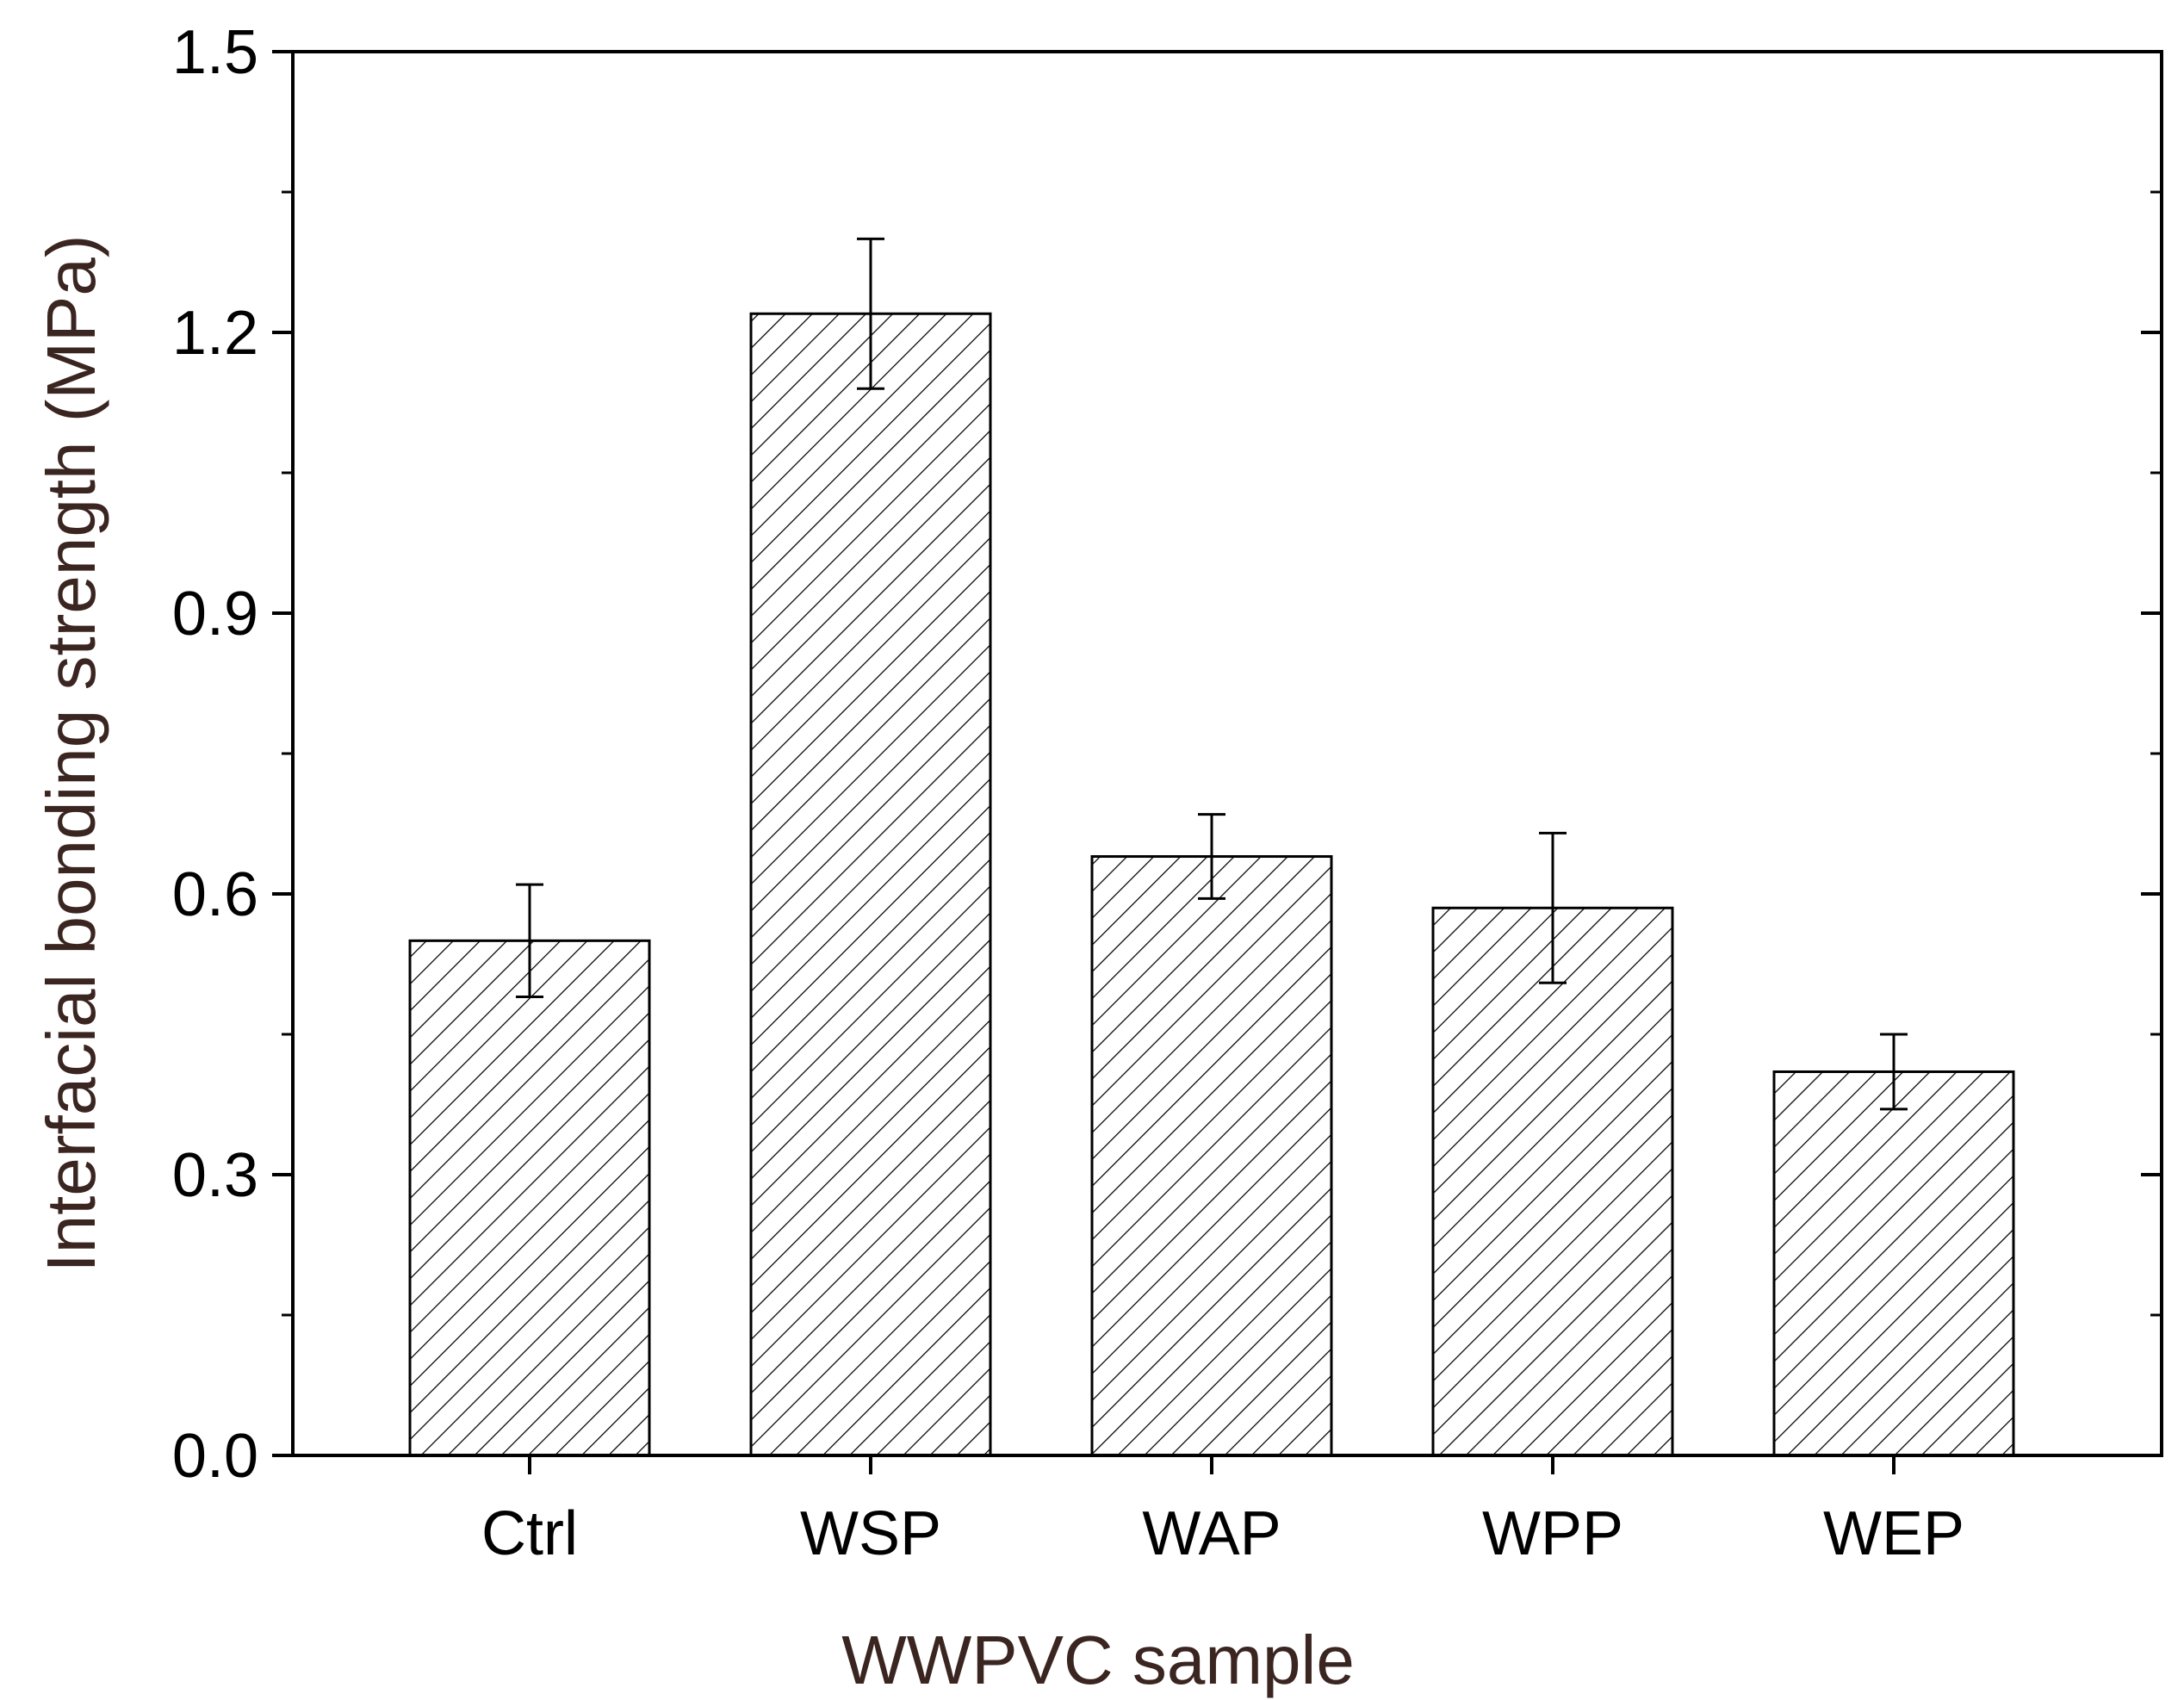 The image size is (2184, 1700). Describe the element at coordinates (870, 884) in the screenshot. I see `bar-wsp` at that location.